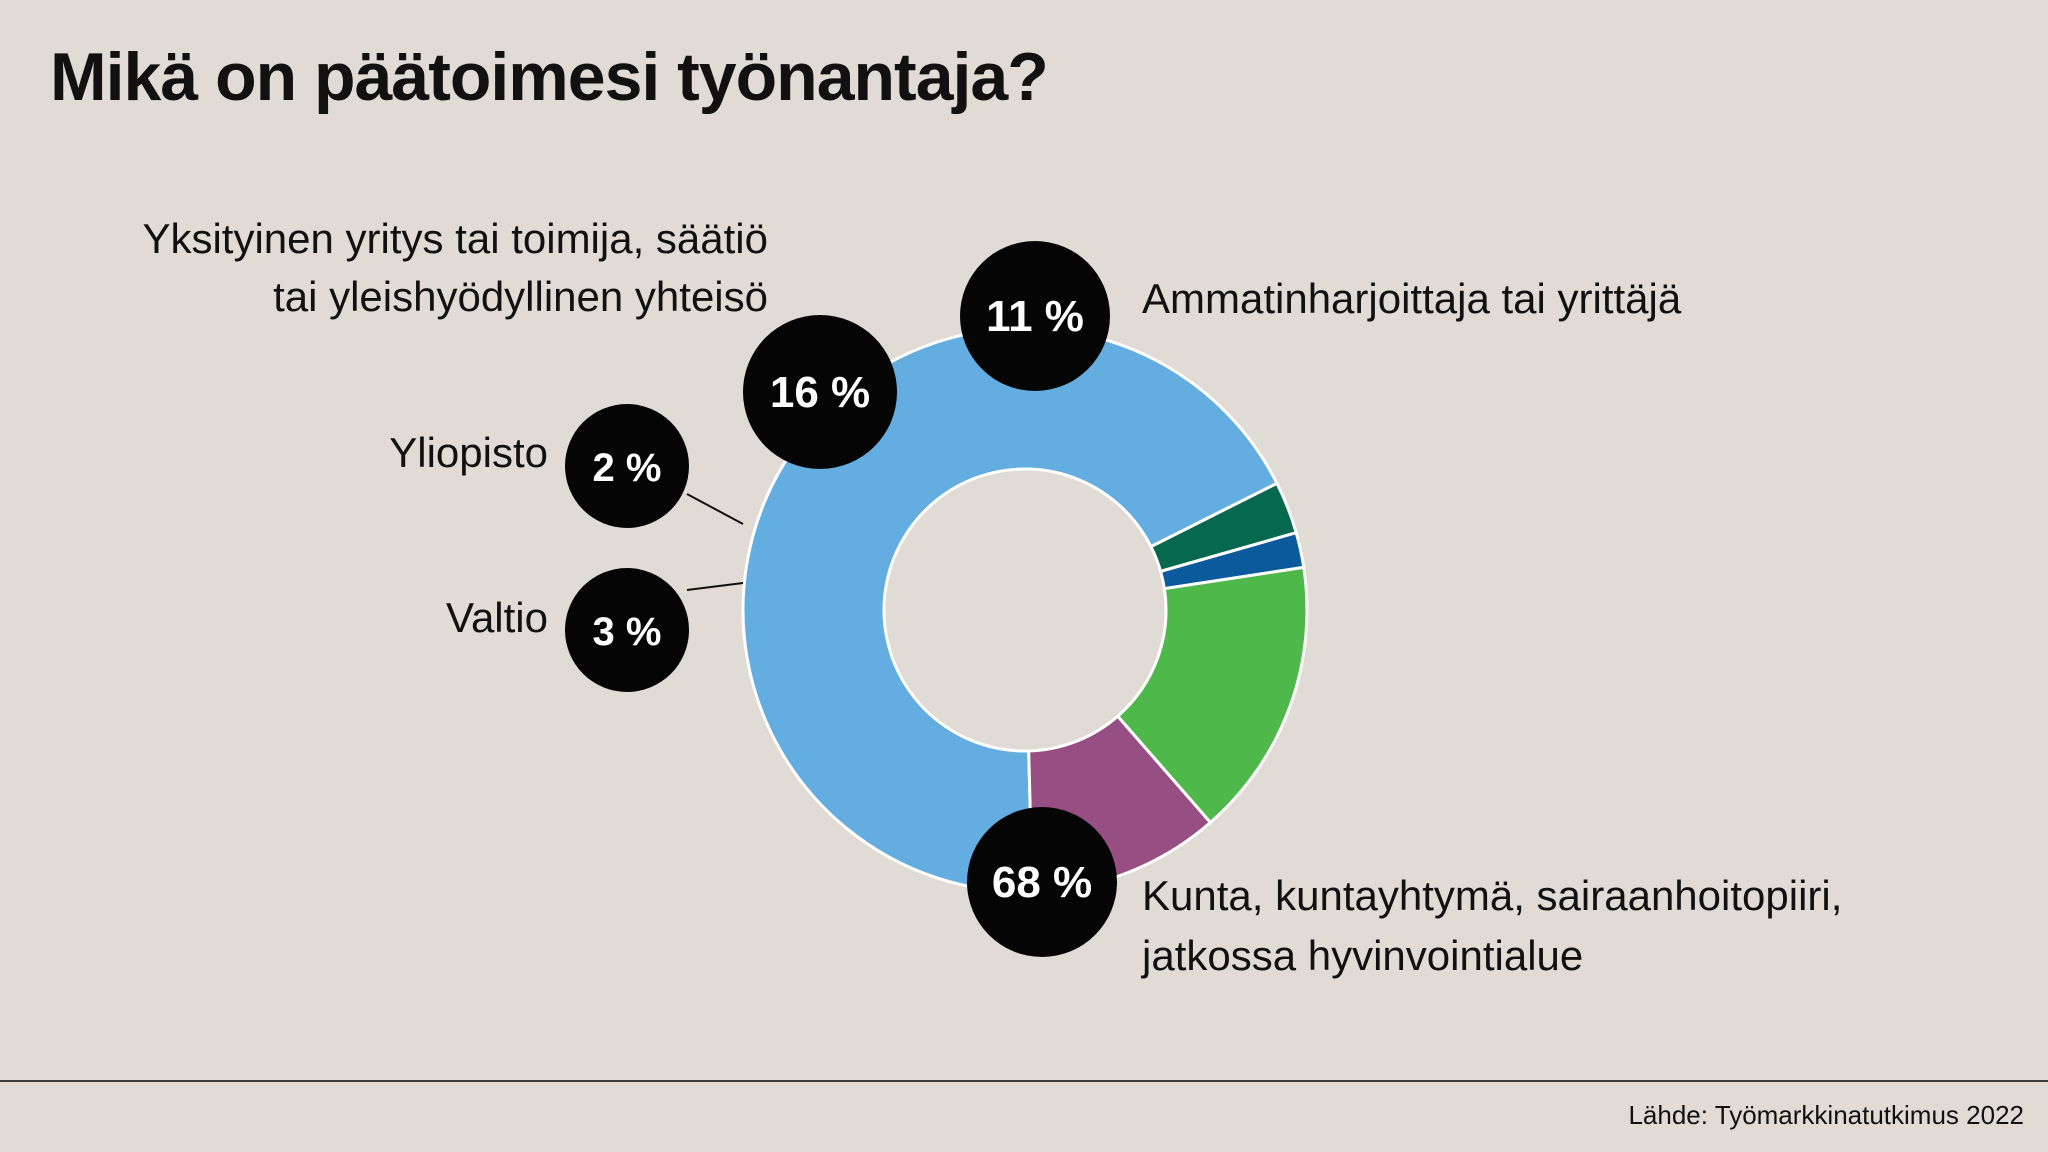 The width and height of the screenshot is (2048, 1152). What do you see at coordinates (1412, 298) in the screenshot?
I see `category-label: Ammatinharjoittaja tai yrittäjä` at bounding box center [1412, 298].